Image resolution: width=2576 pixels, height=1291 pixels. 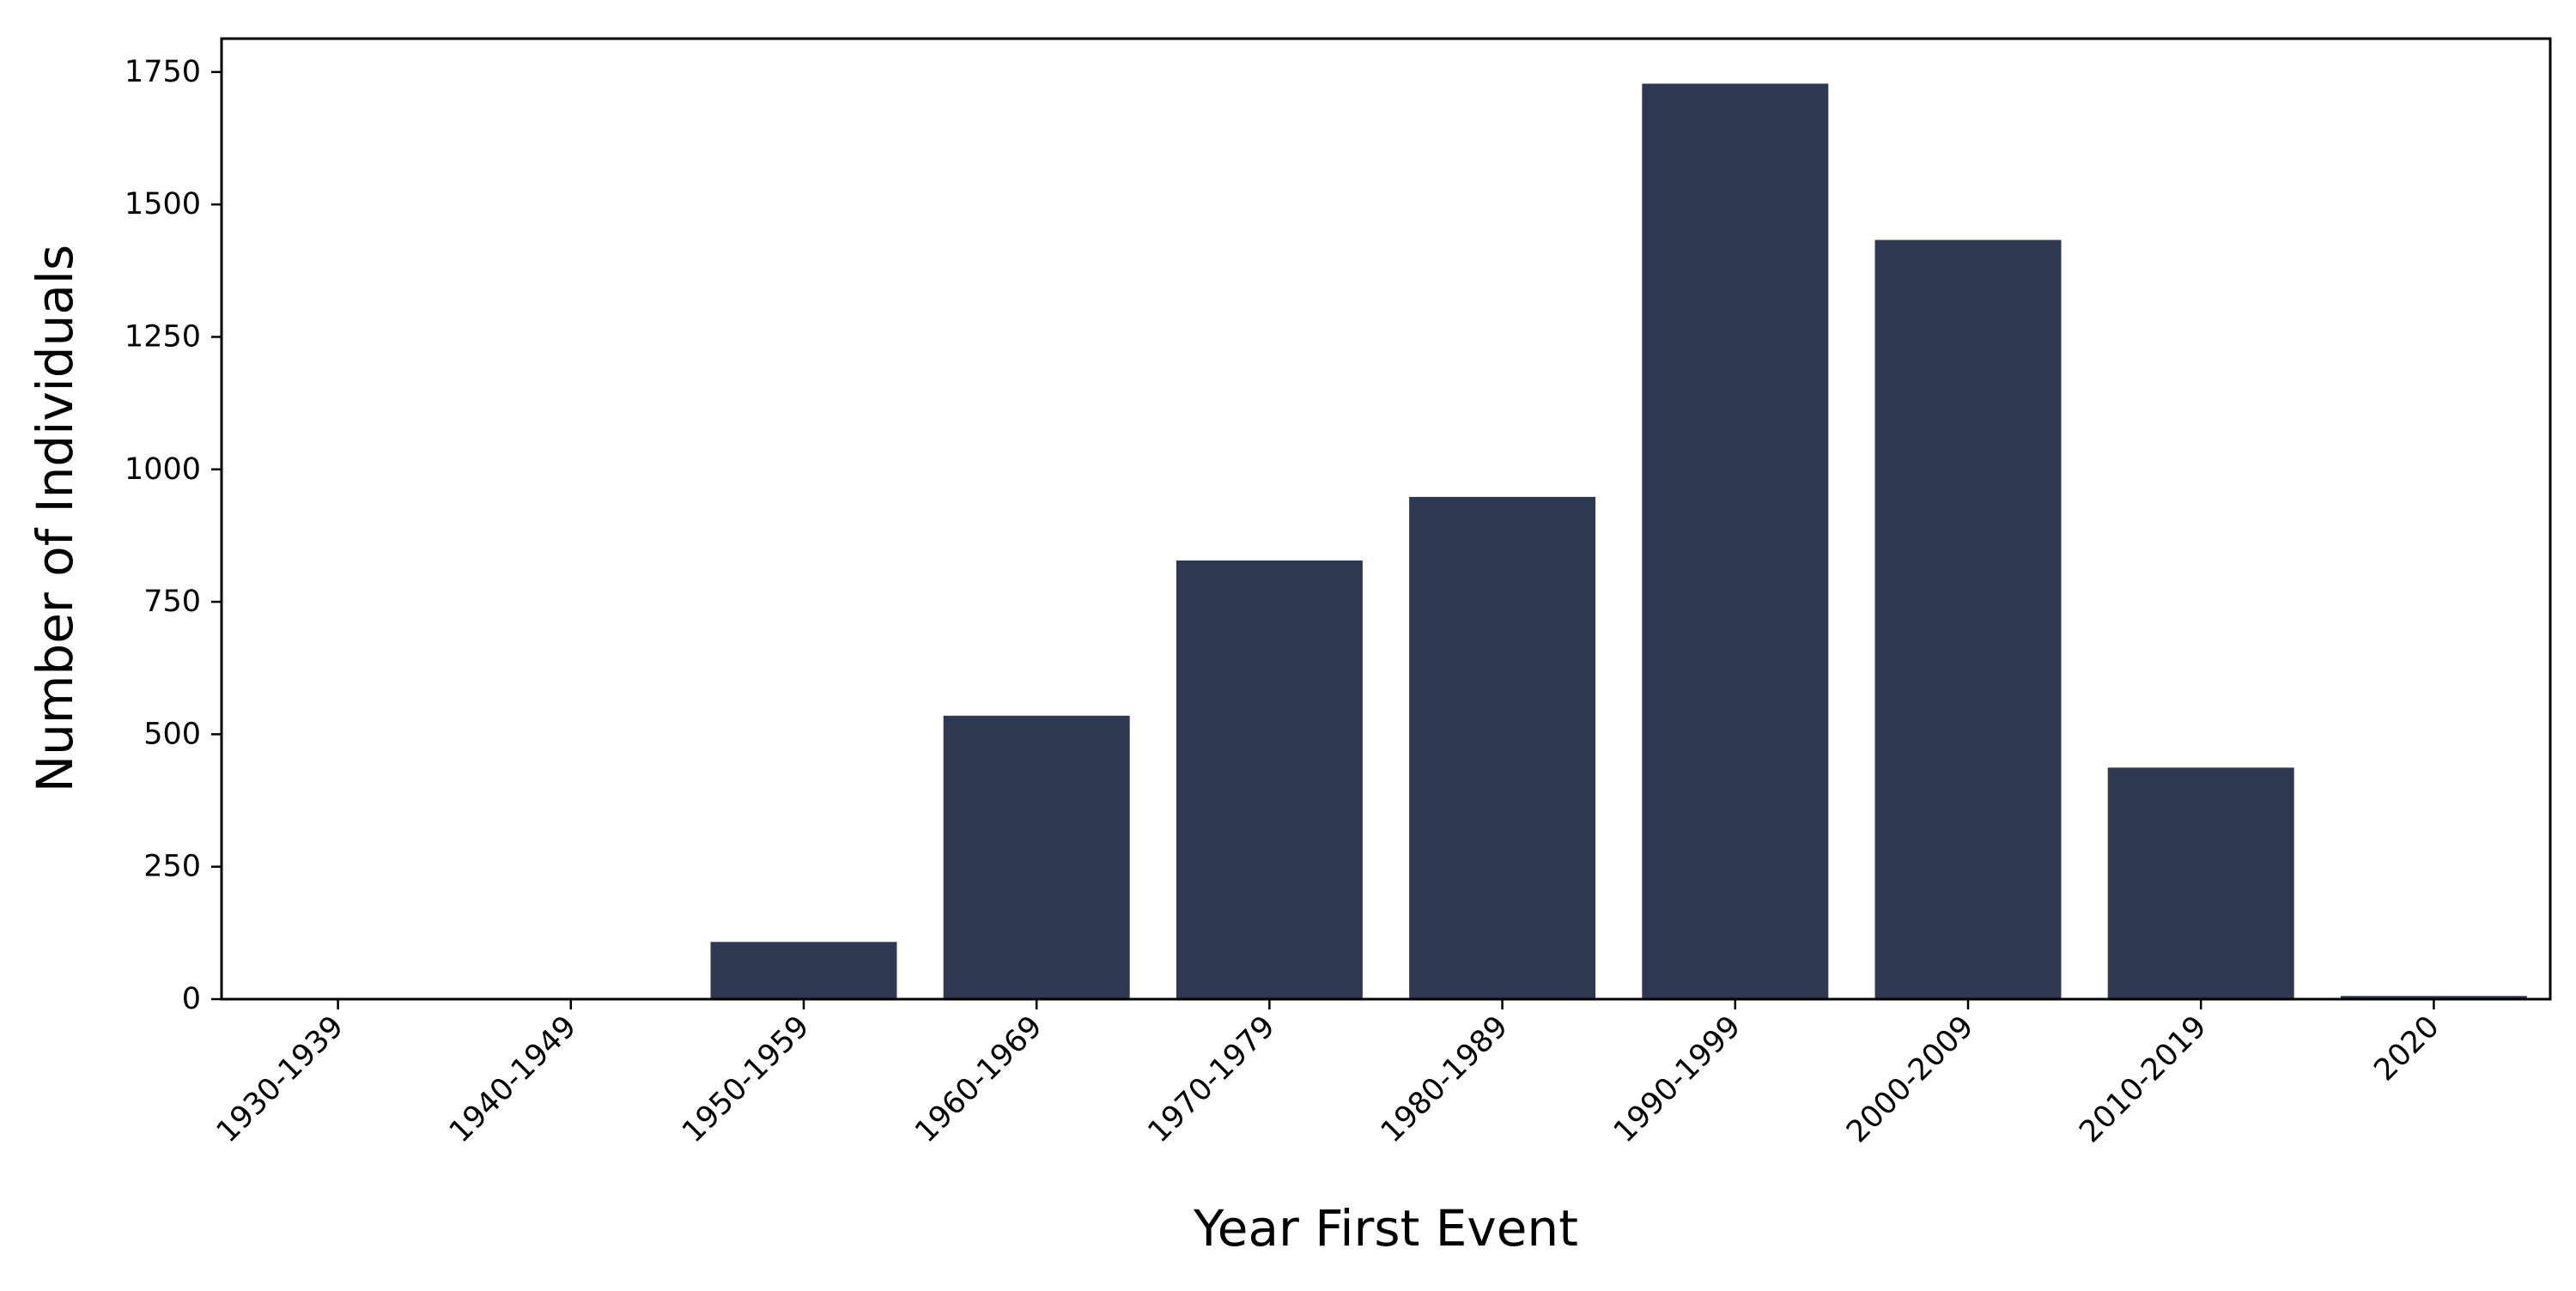 What do you see at coordinates (1269, 779) in the screenshot?
I see `bar-1970-1979` at bounding box center [1269, 779].